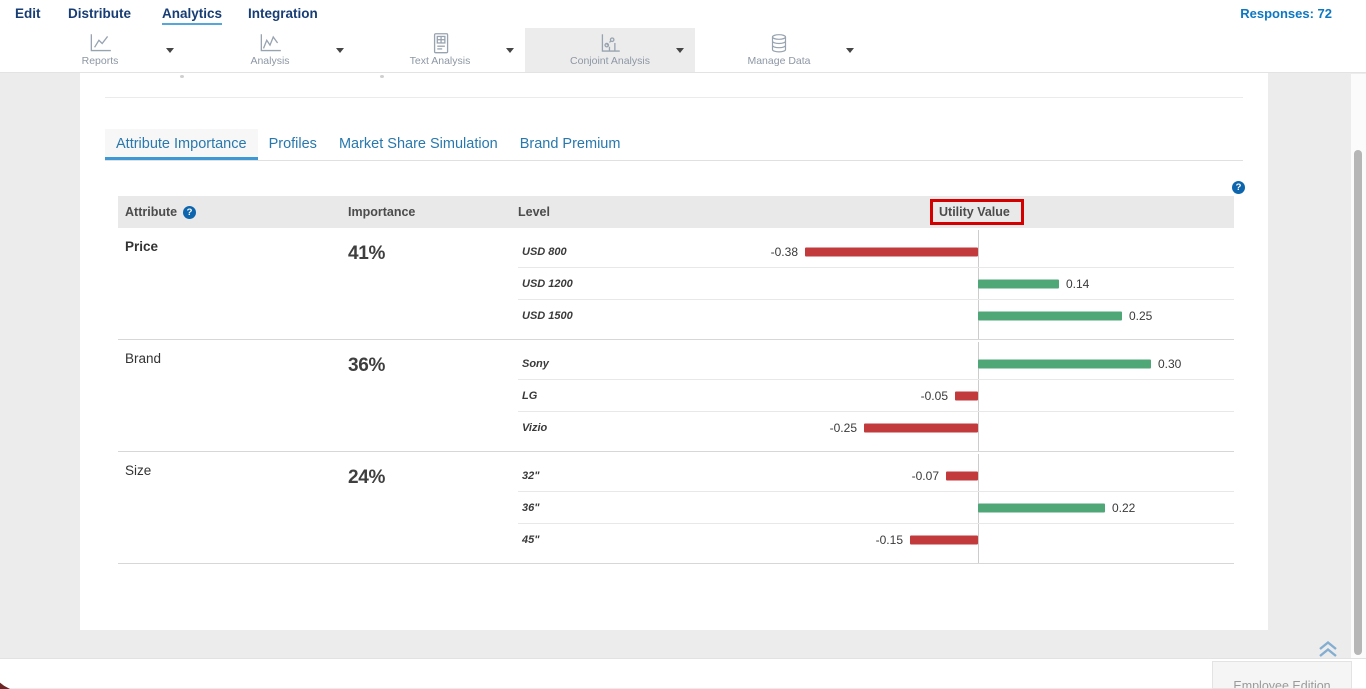 Image resolution: width=1366 pixels, height=689 pixels. What do you see at coordinates (889, 540) in the screenshot?
I see `utility-value-label: -0.15` at bounding box center [889, 540].